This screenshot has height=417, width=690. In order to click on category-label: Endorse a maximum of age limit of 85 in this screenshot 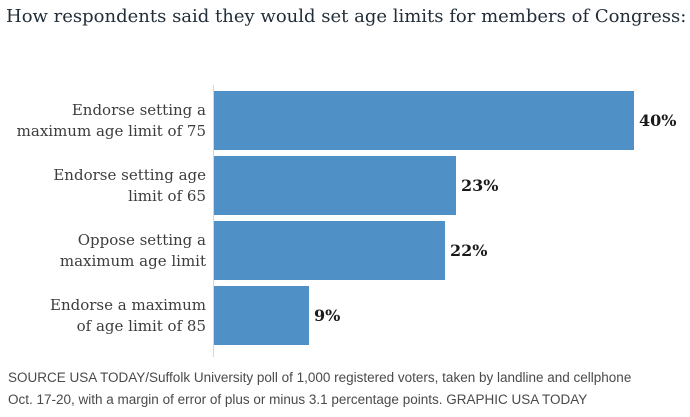, I will do `click(128, 315)`.